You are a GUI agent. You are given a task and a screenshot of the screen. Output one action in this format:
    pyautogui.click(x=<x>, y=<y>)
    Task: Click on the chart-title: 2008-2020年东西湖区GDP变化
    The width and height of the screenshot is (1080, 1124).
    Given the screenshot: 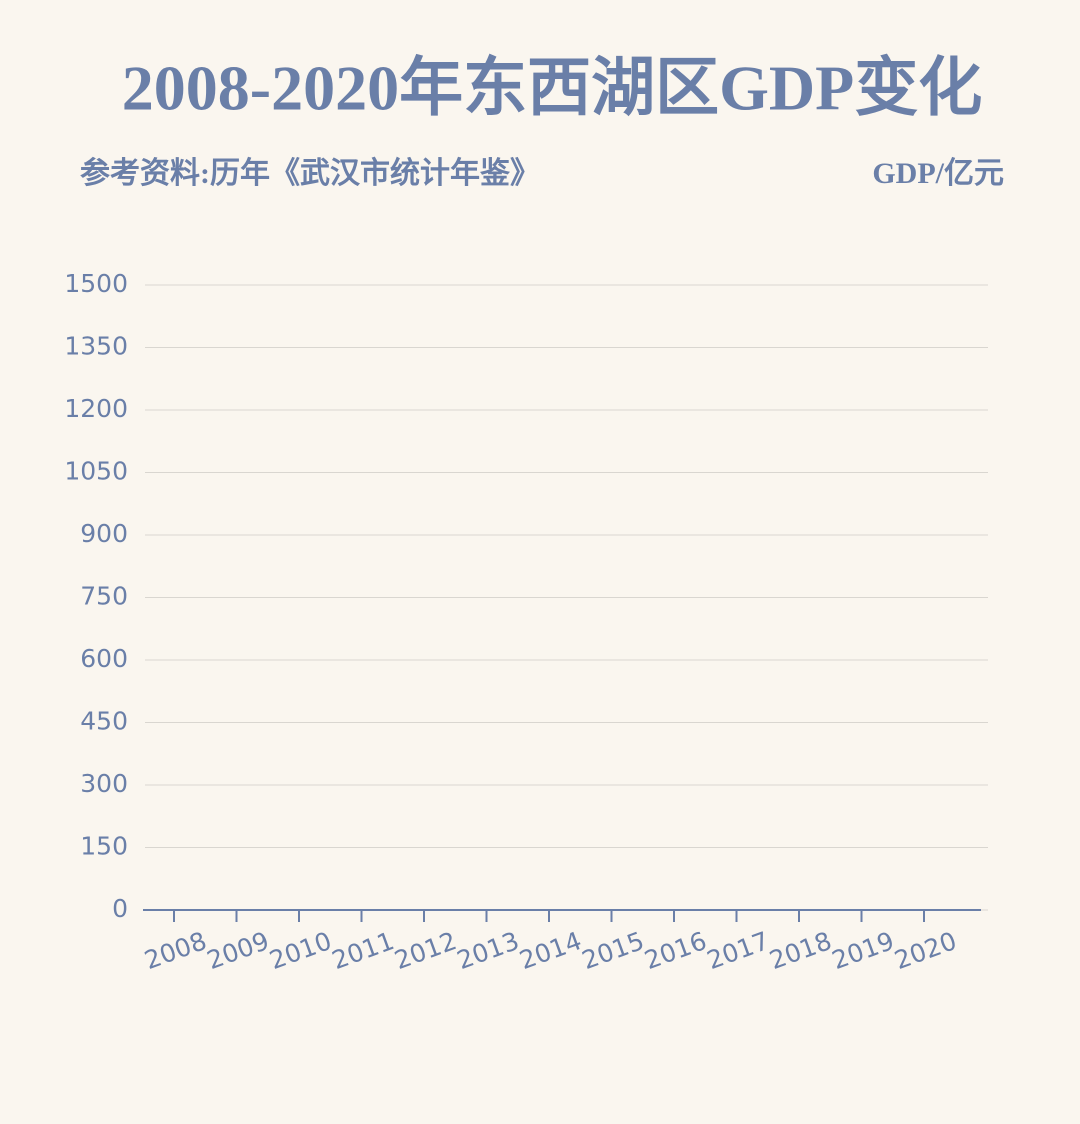 What is the action you would take?
    pyautogui.click(x=552, y=88)
    